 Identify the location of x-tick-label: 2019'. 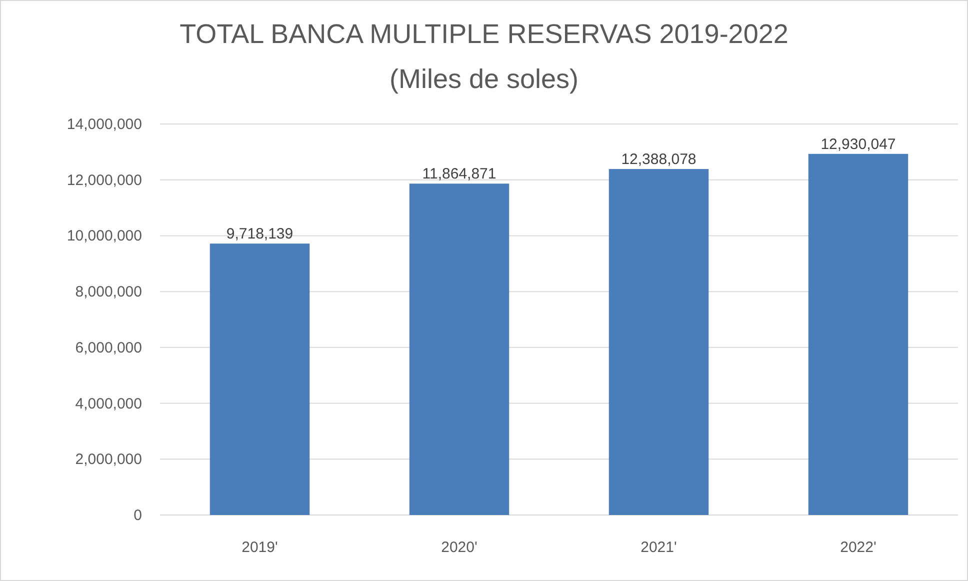
(260, 547).